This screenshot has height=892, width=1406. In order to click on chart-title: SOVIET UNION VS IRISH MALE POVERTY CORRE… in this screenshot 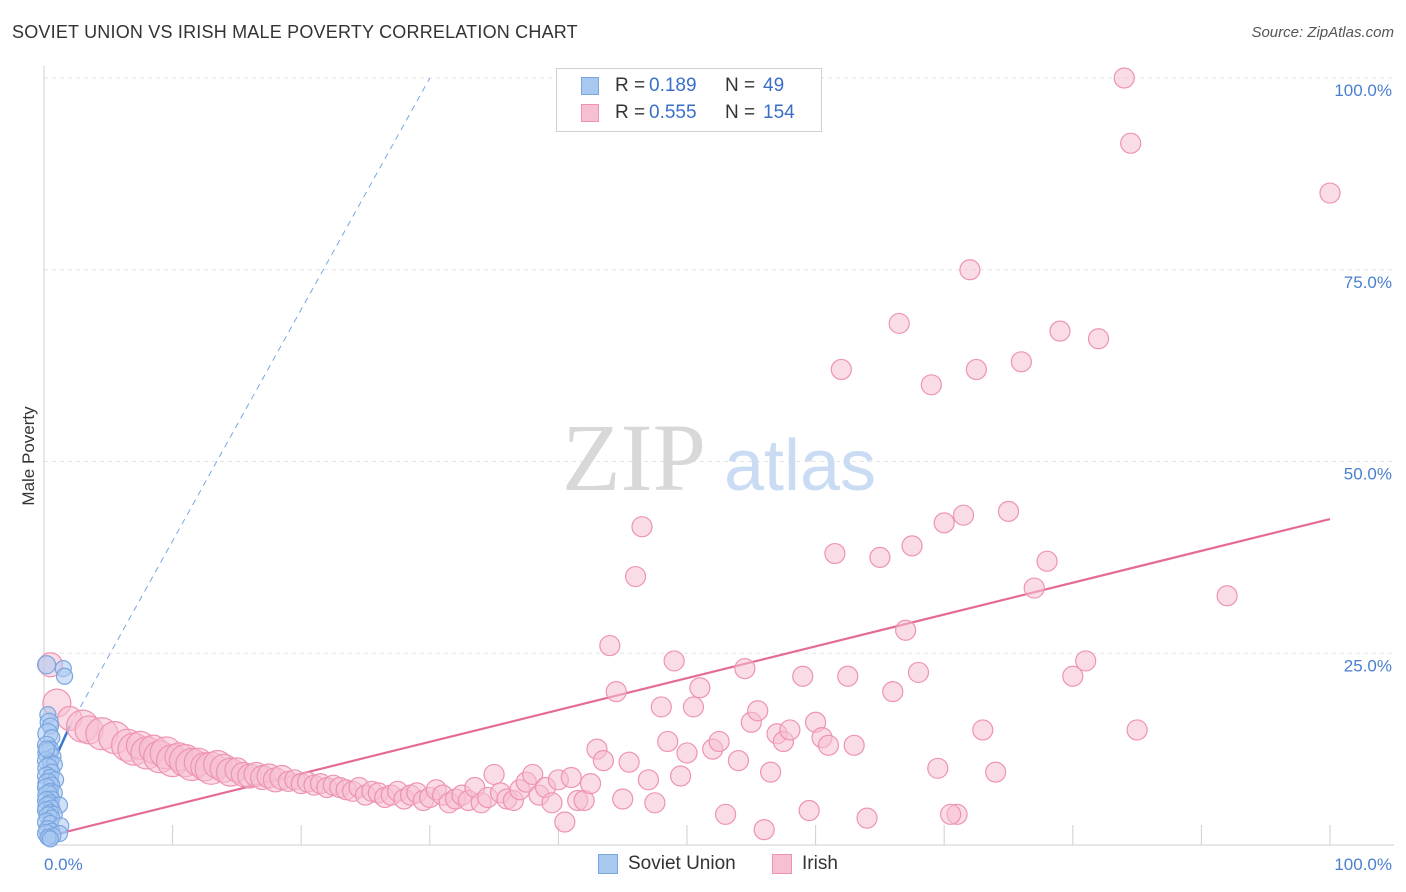, I will do `click(295, 32)`.